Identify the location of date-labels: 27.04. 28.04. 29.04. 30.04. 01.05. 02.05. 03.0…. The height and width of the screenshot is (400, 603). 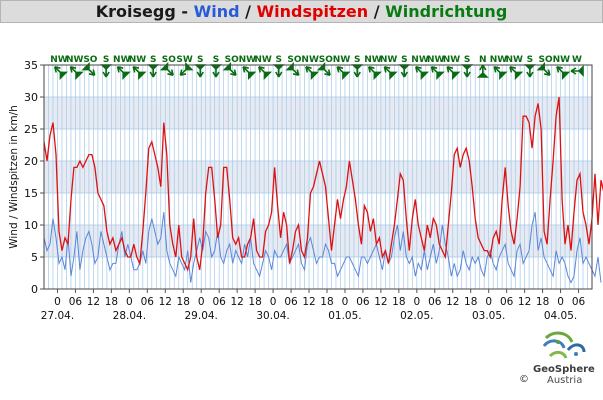
(309, 316).